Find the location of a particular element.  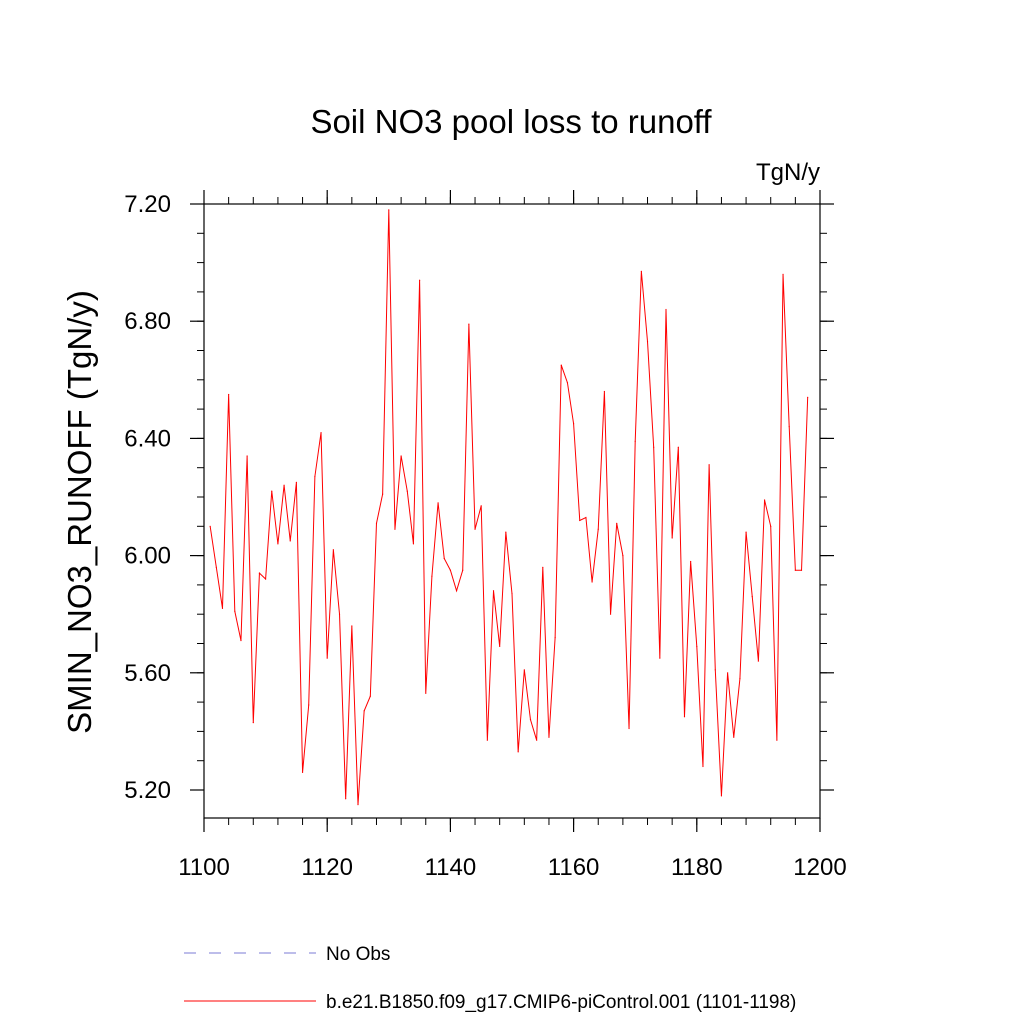

x-tick-label: 1160 is located at coordinates (574, 867).